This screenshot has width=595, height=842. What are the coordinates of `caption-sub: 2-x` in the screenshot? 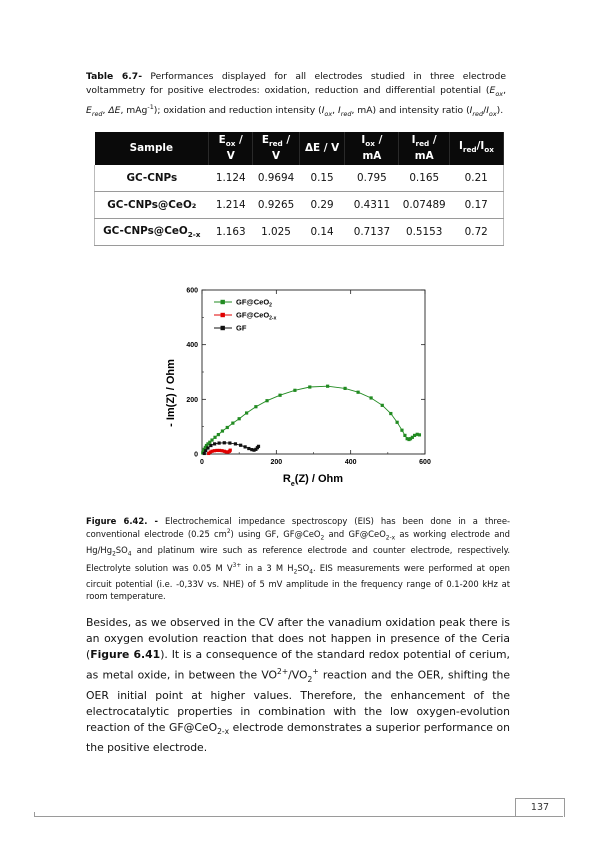 It's located at (390, 538).